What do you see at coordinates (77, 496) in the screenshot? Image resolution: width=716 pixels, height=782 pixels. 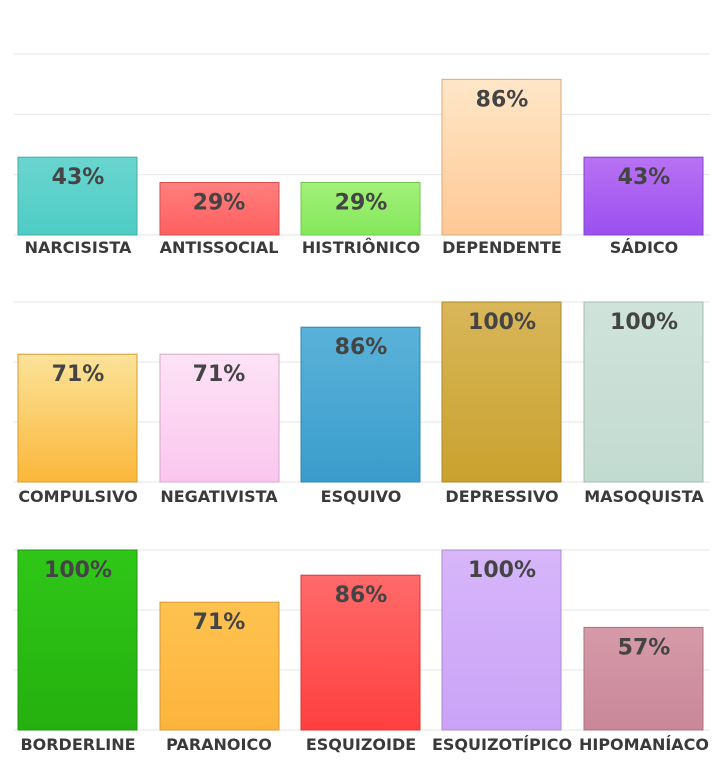 I see `category-label: COMPULSIVO` at bounding box center [77, 496].